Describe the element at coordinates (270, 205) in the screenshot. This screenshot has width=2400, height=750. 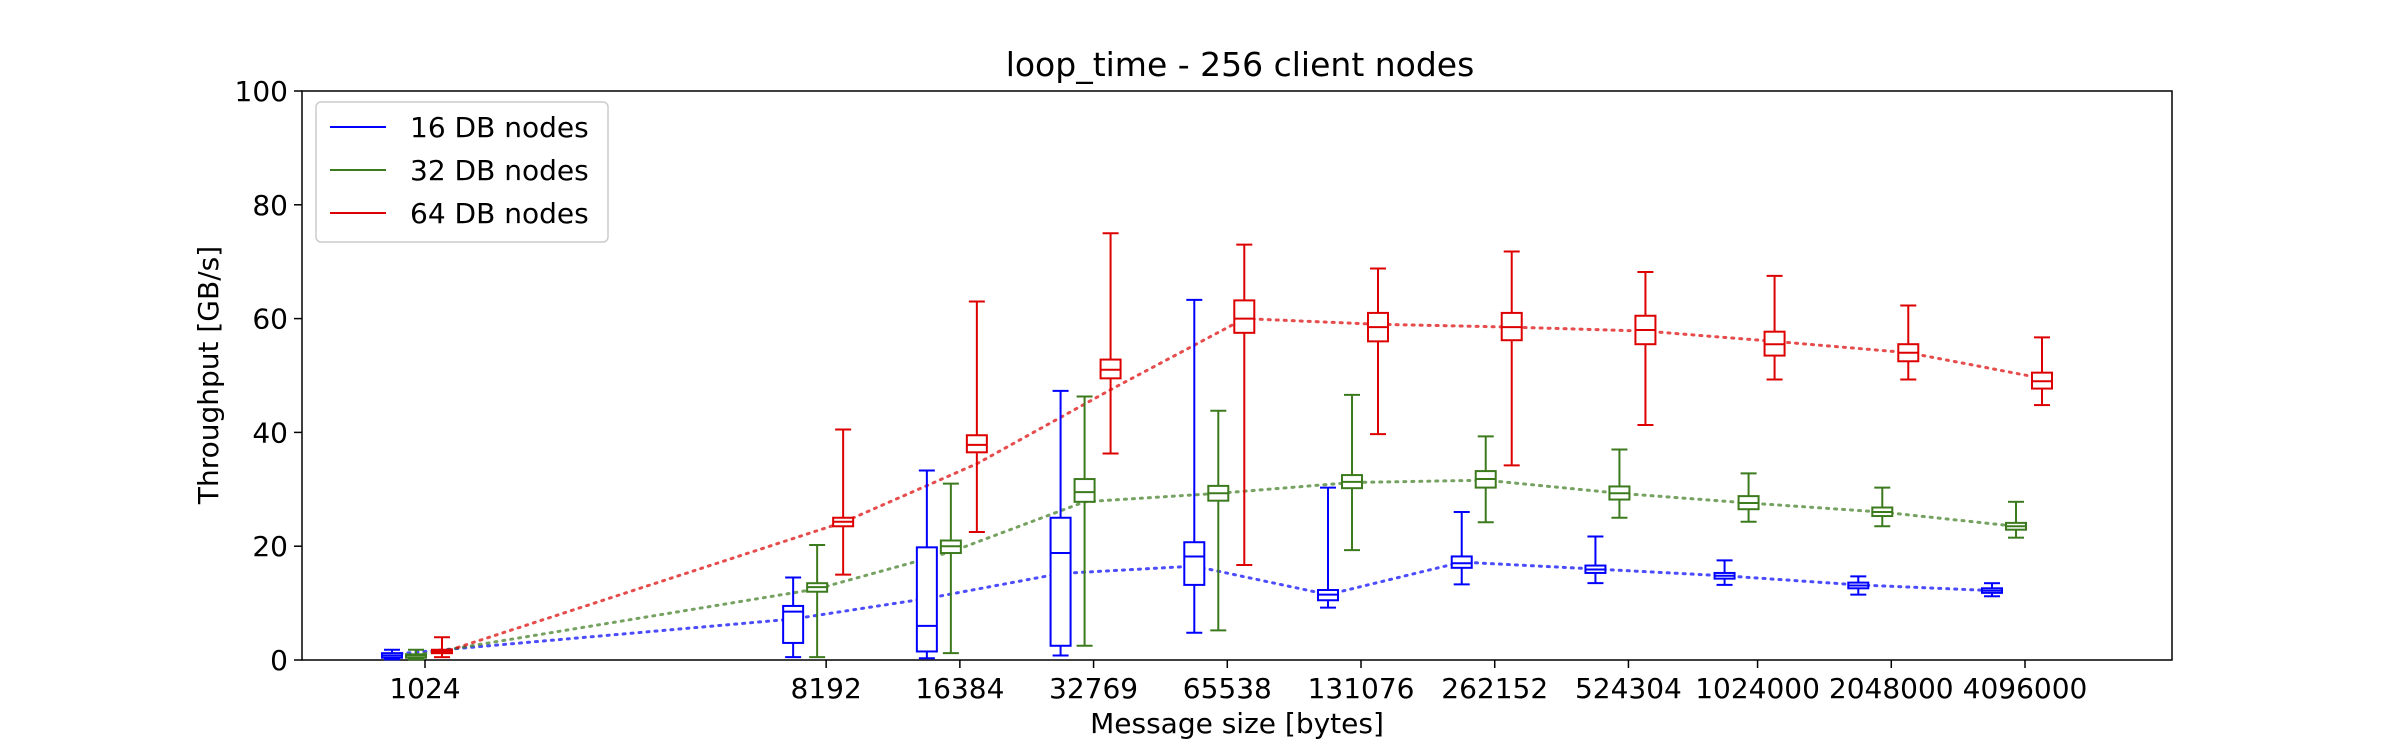
I see `y-tick-label: 80` at that location.